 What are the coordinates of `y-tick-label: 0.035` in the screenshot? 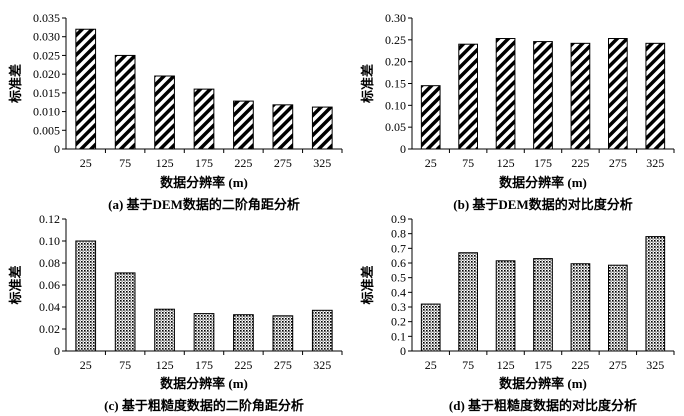 It's located at (46, 18).